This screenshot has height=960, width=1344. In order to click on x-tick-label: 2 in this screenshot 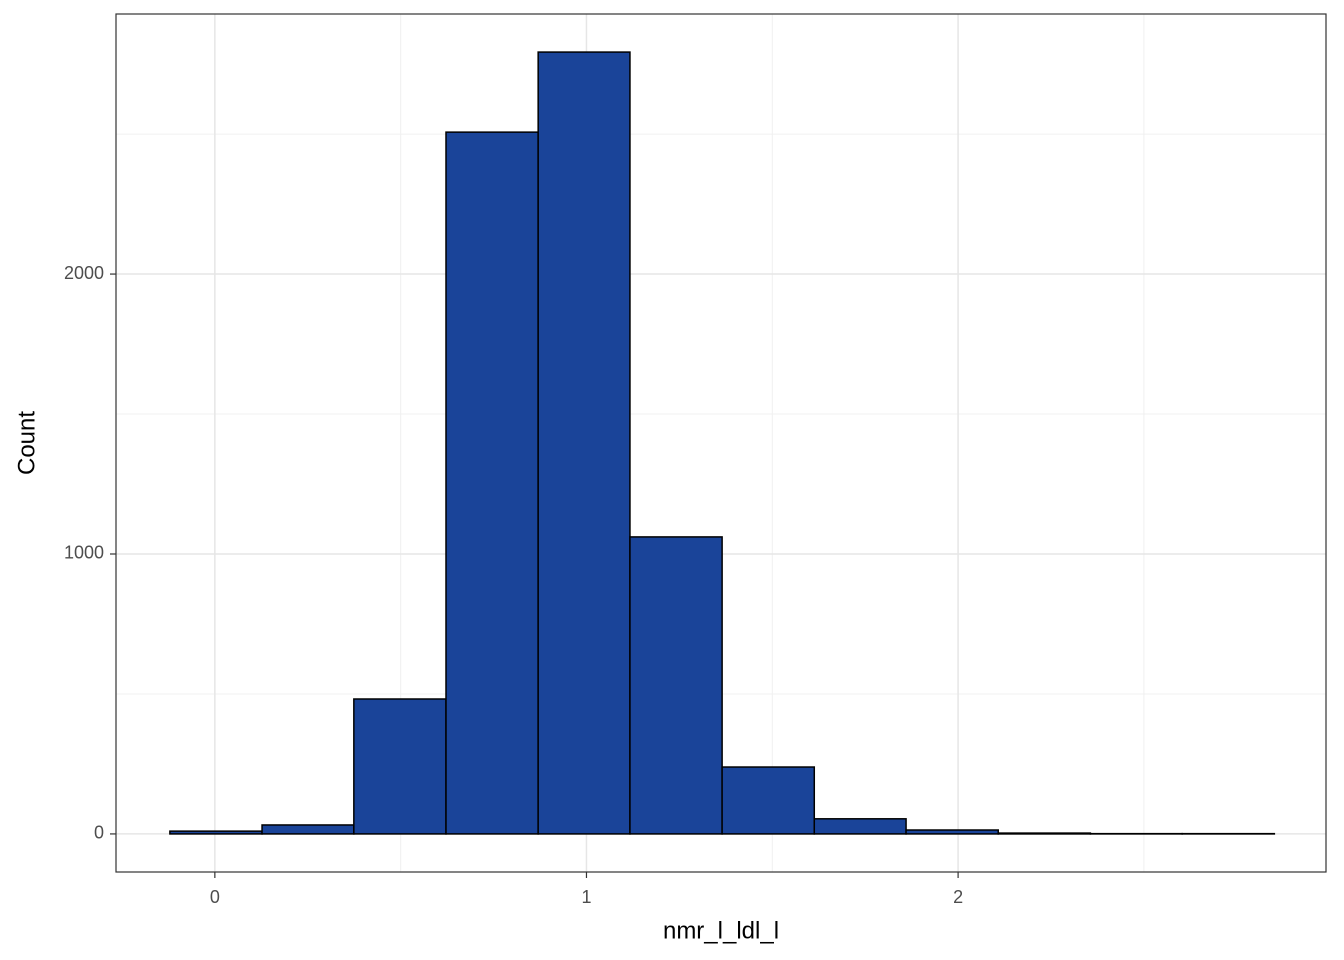, I will do `click(958, 897)`.